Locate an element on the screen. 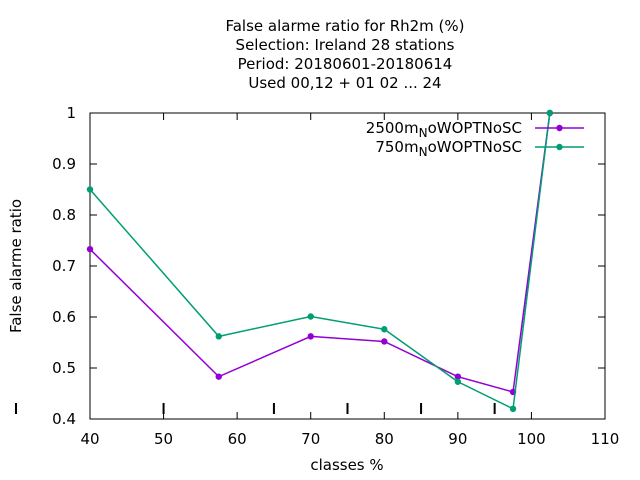 This screenshot has height=480, width=640. title-line-3: Period: 20180601-20180614 is located at coordinates (345, 64).